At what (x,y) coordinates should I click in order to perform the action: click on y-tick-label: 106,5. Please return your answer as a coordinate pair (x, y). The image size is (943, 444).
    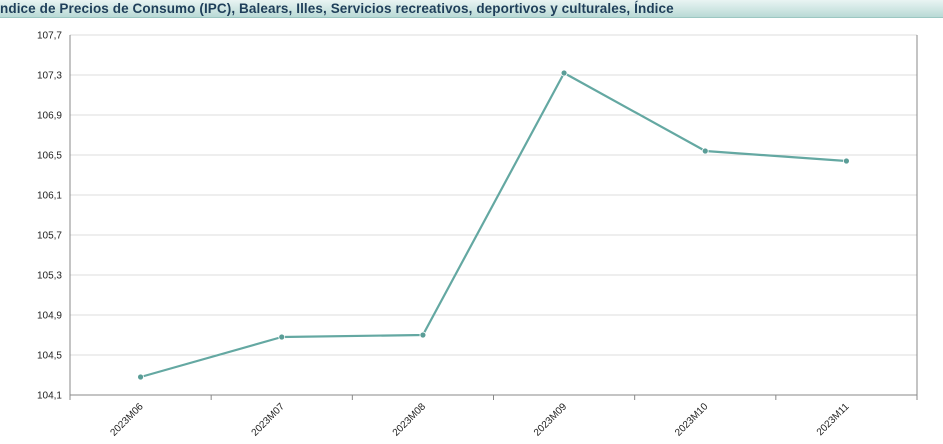
    Looking at the image, I should click on (49, 156).